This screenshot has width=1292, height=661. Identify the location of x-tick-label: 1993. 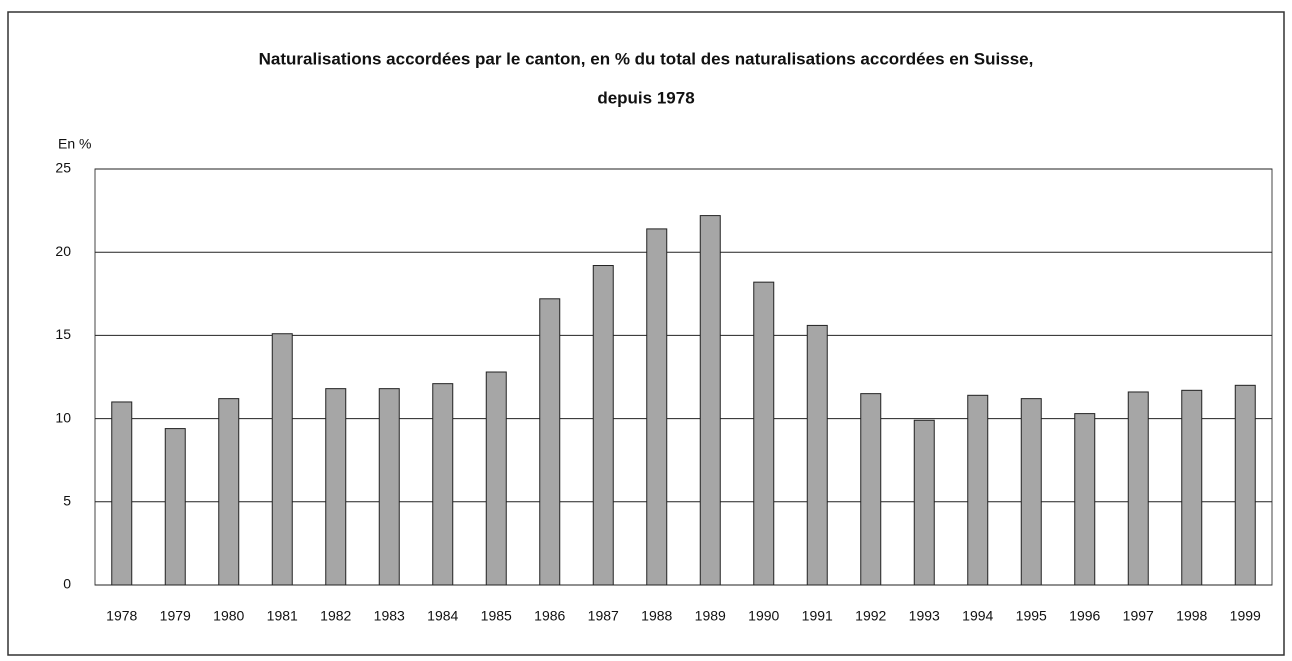
(924, 616).